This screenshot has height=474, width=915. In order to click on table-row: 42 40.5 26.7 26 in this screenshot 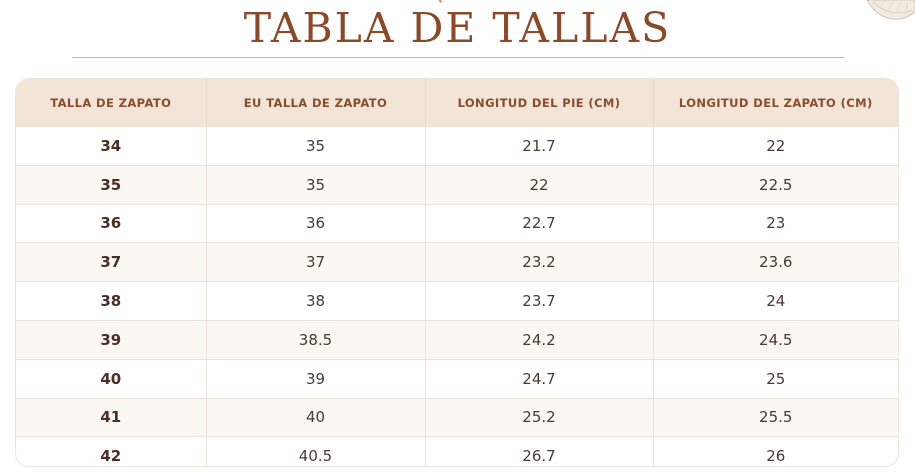, I will do `click(457, 451)`.